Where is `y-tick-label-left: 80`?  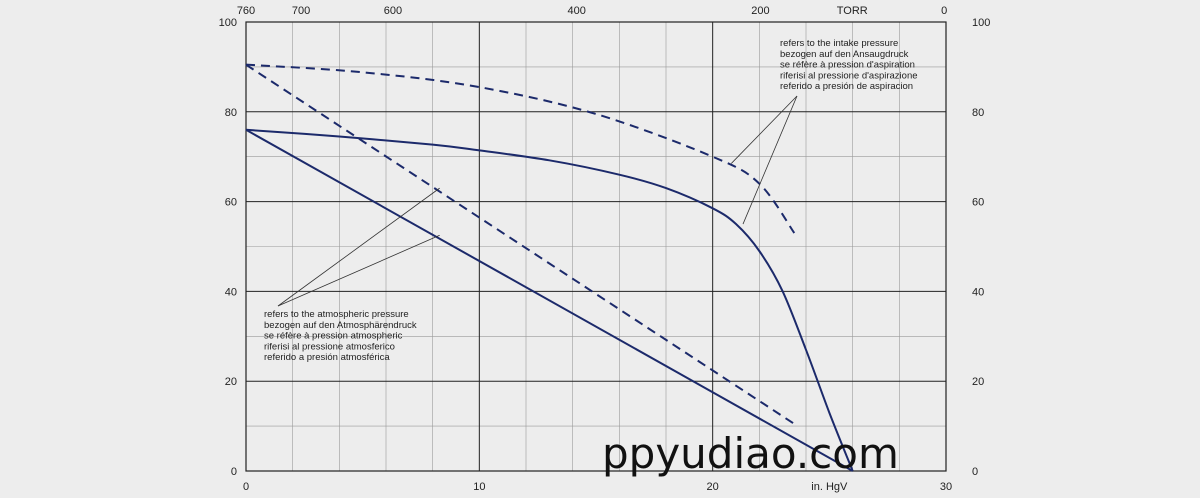
y-tick-label-left: 80 is located at coordinates (231, 113).